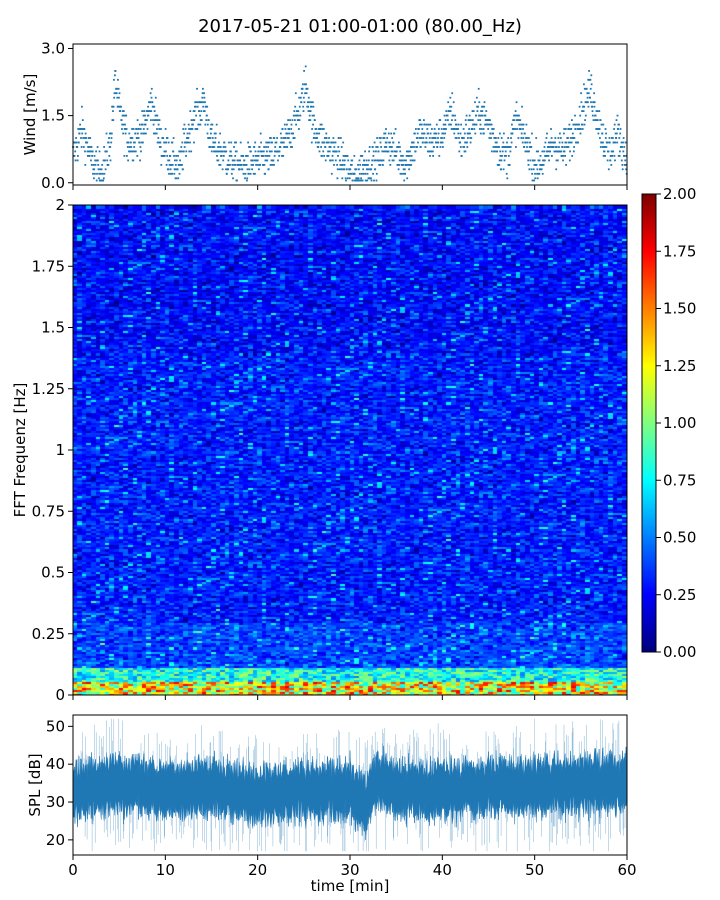  I want to click on colorbar-tick-label: 1.75, so click(679, 251).